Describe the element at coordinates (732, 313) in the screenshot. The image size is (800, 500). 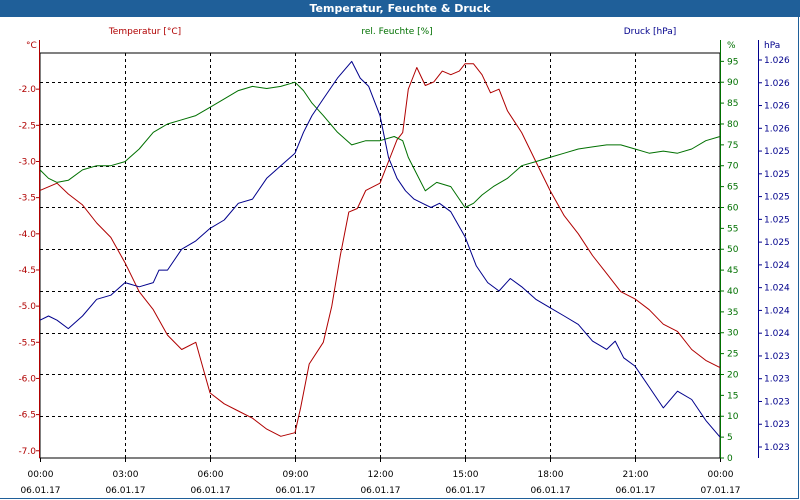
I see `humidity-tick-label: 35` at that location.